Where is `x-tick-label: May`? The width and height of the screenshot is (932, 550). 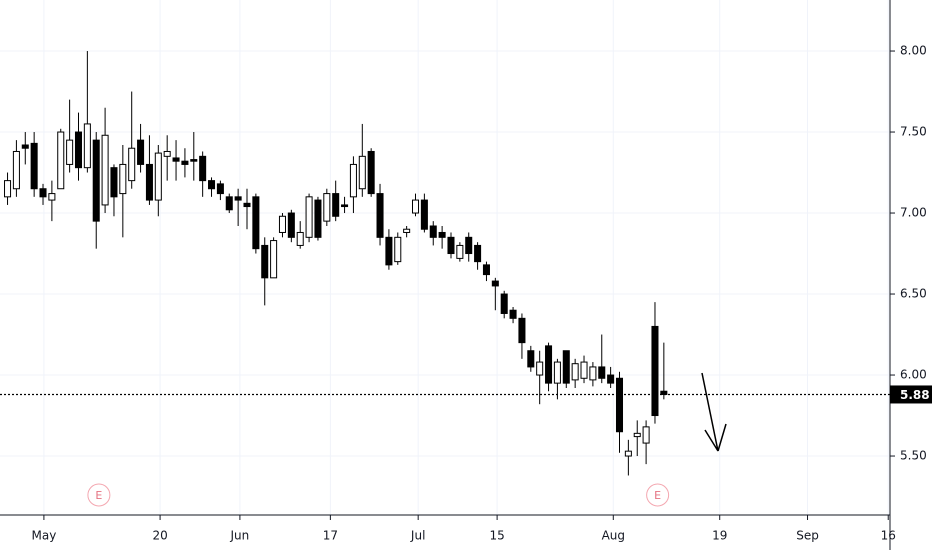 x-tick-label: May is located at coordinates (43, 536).